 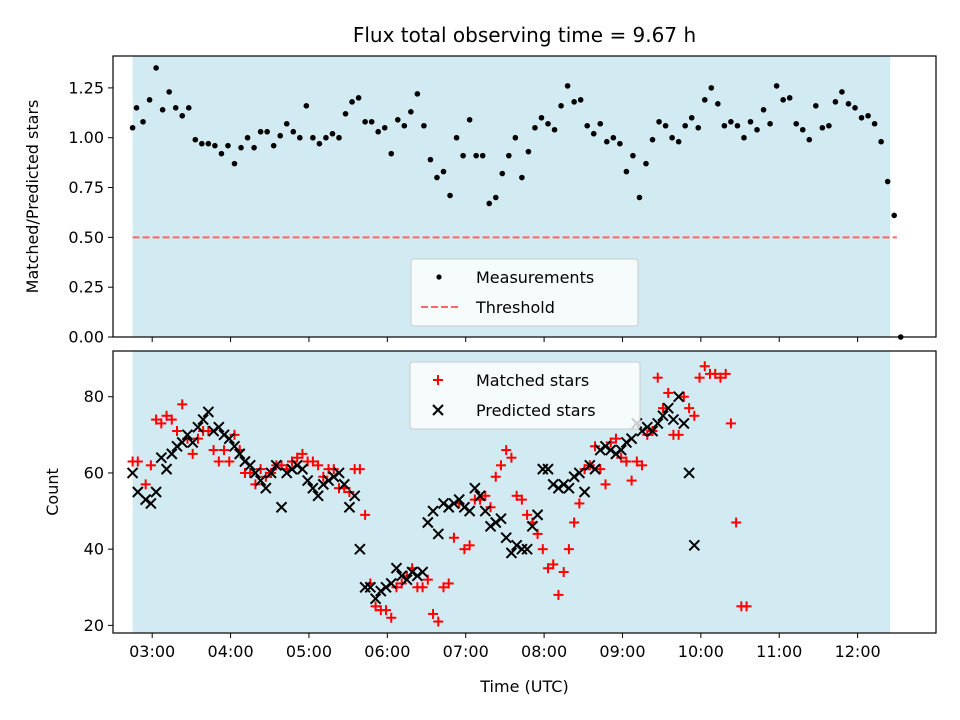 I want to click on x-tick-label: 07:00, so click(x=466, y=651).